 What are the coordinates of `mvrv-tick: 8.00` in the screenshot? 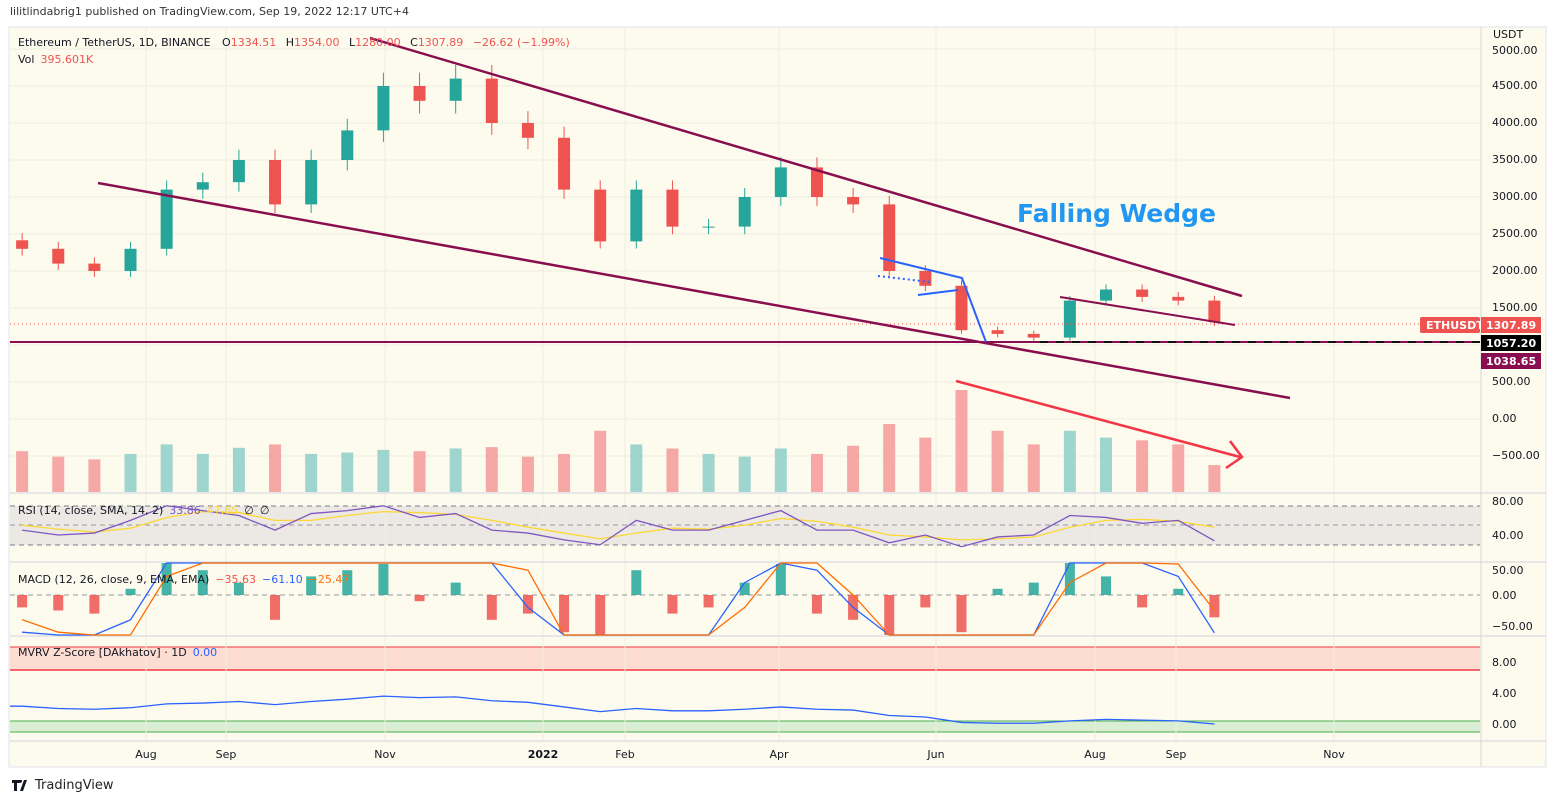 It's located at (1504, 662).